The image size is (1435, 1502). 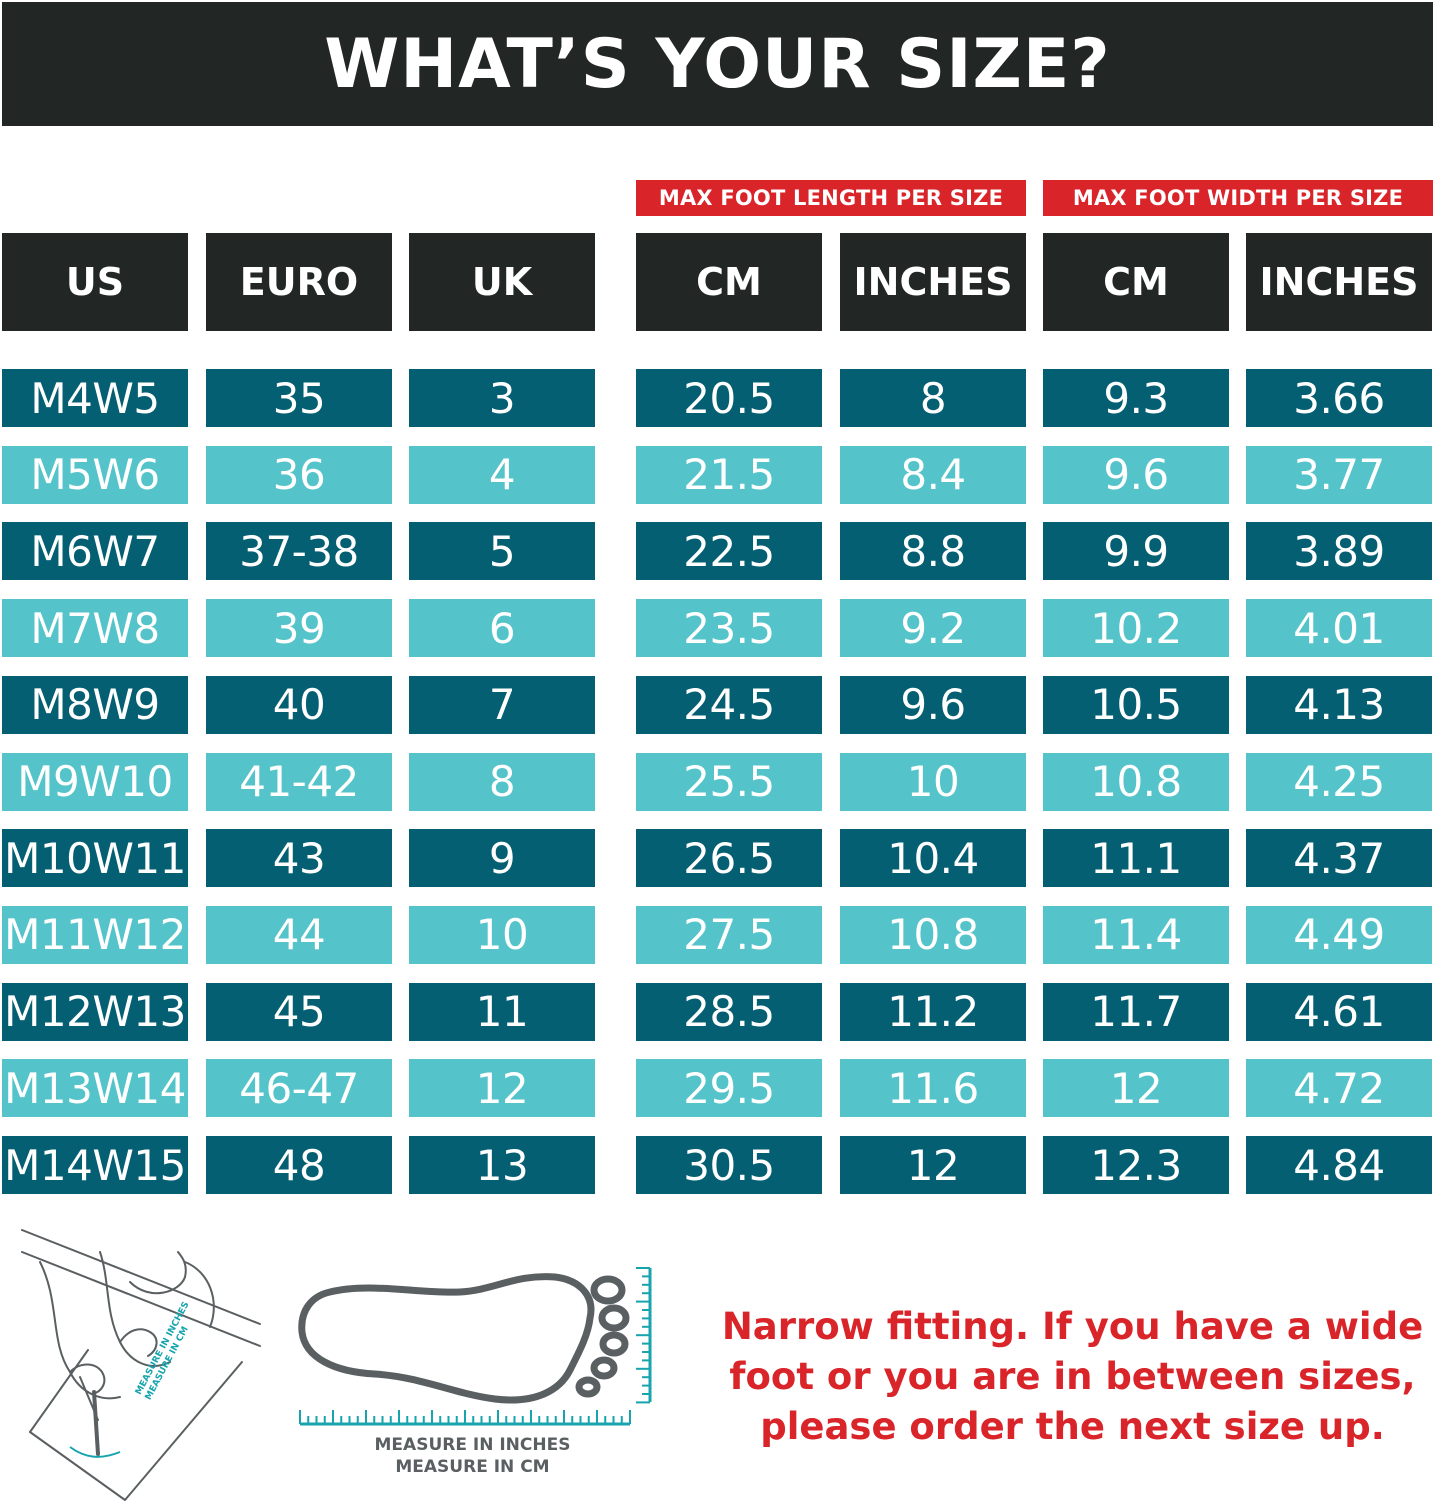 I want to click on measure-cm-label: MEASURE IN CM, so click(x=472, y=1467).